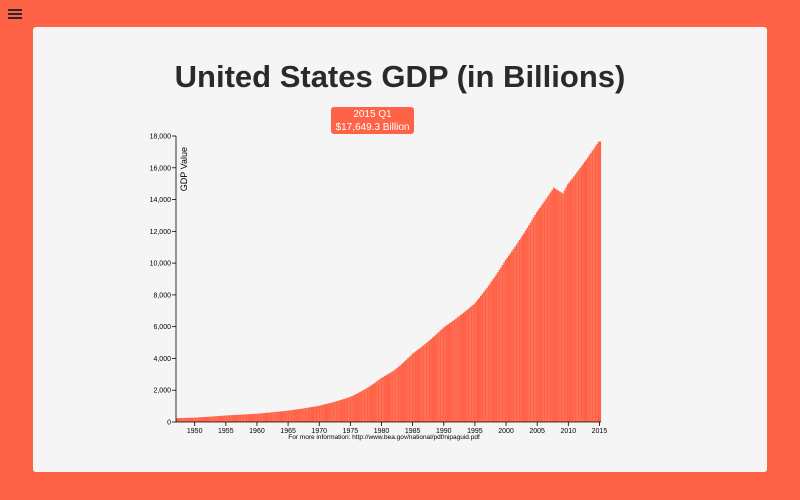 This screenshot has width=800, height=500. Describe the element at coordinates (15, 14) in the screenshot. I see `hamburger-menu-icon` at that location.